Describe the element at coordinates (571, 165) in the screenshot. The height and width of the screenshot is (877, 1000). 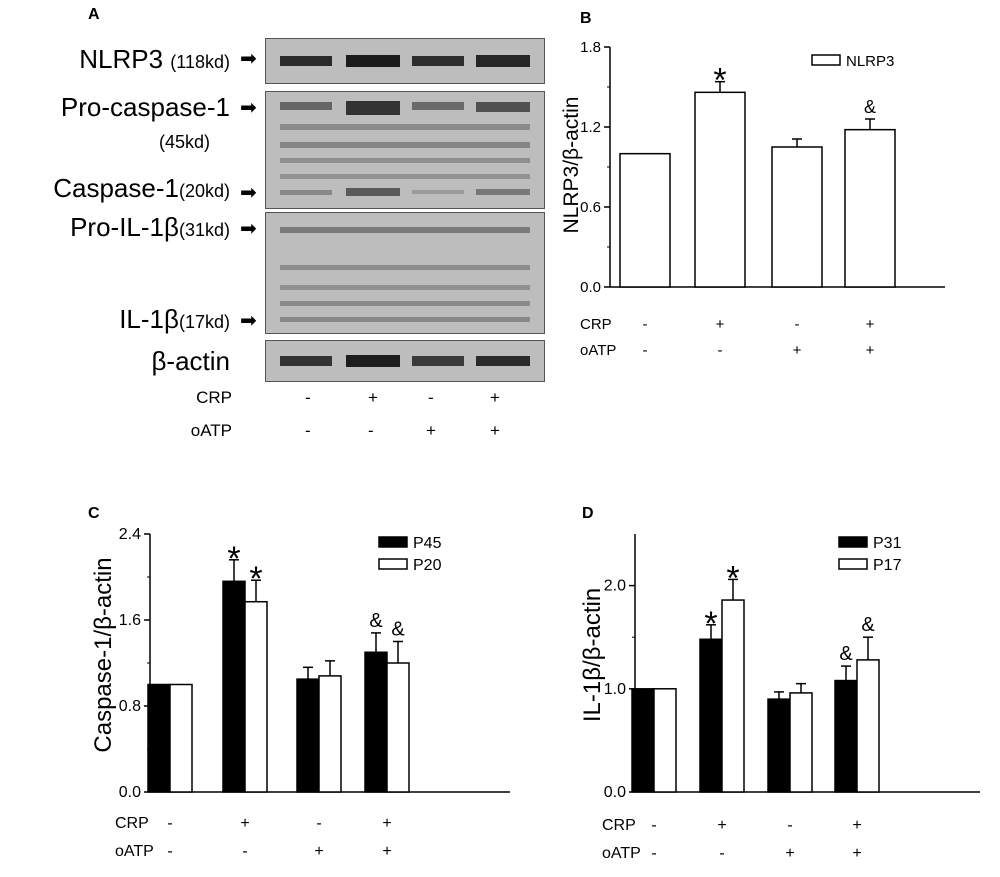
I see `y-axis-label: NLRP3/β-actin` at that location.